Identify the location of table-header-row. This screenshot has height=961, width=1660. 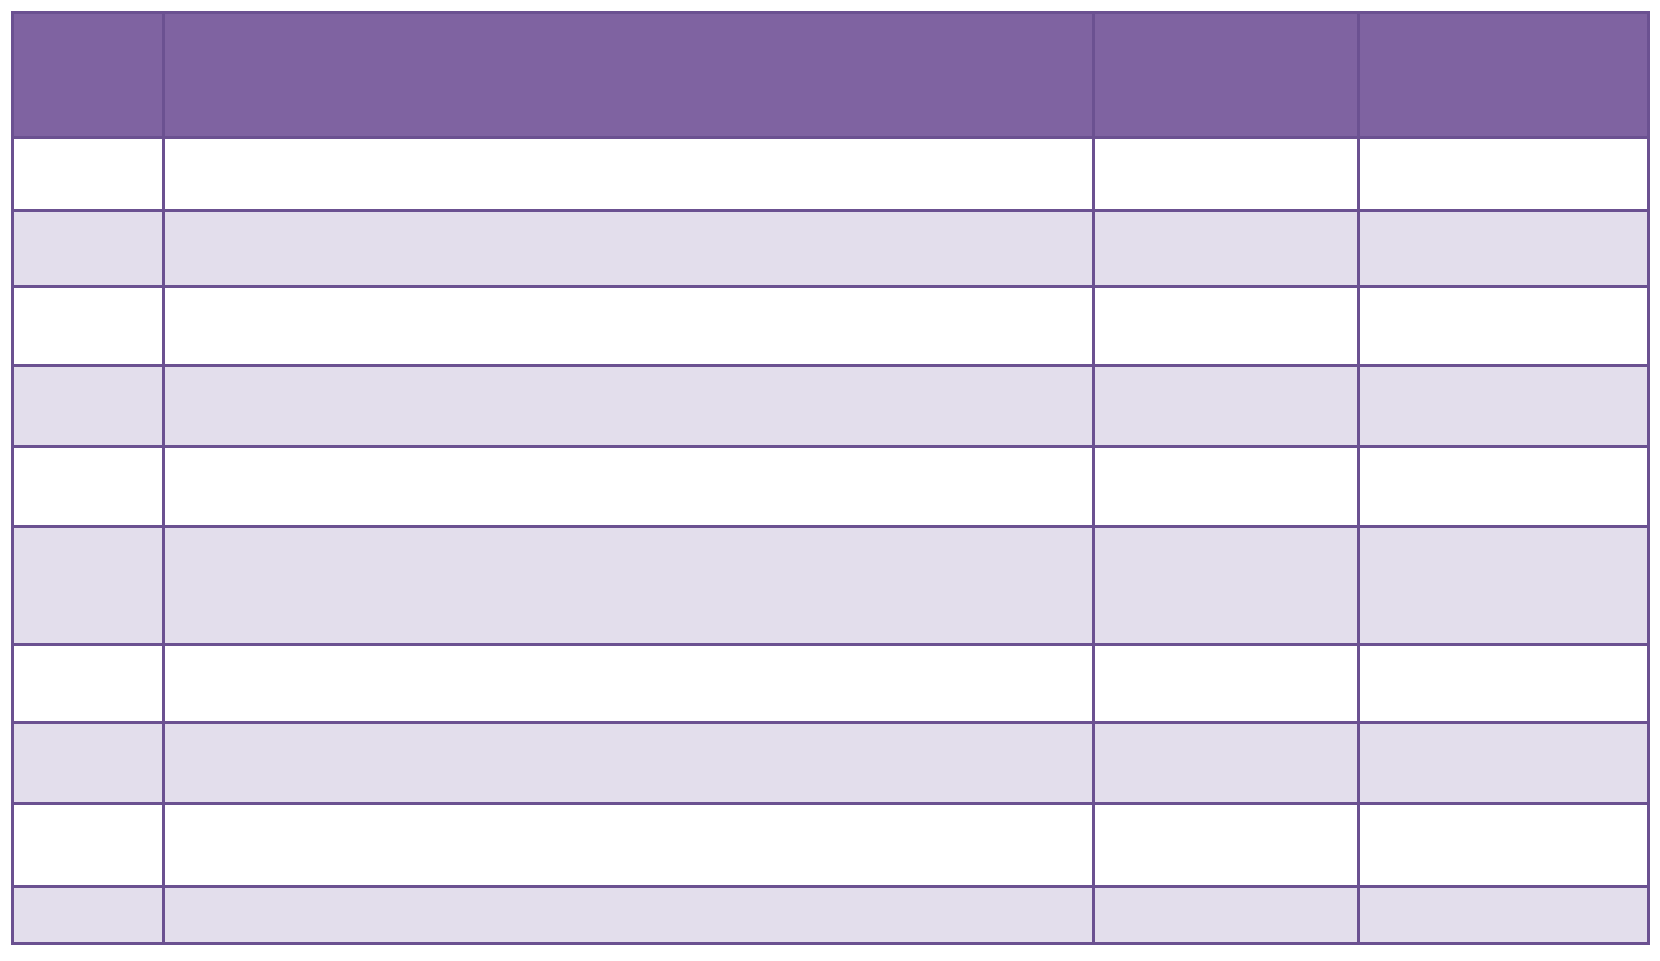
(830, 75).